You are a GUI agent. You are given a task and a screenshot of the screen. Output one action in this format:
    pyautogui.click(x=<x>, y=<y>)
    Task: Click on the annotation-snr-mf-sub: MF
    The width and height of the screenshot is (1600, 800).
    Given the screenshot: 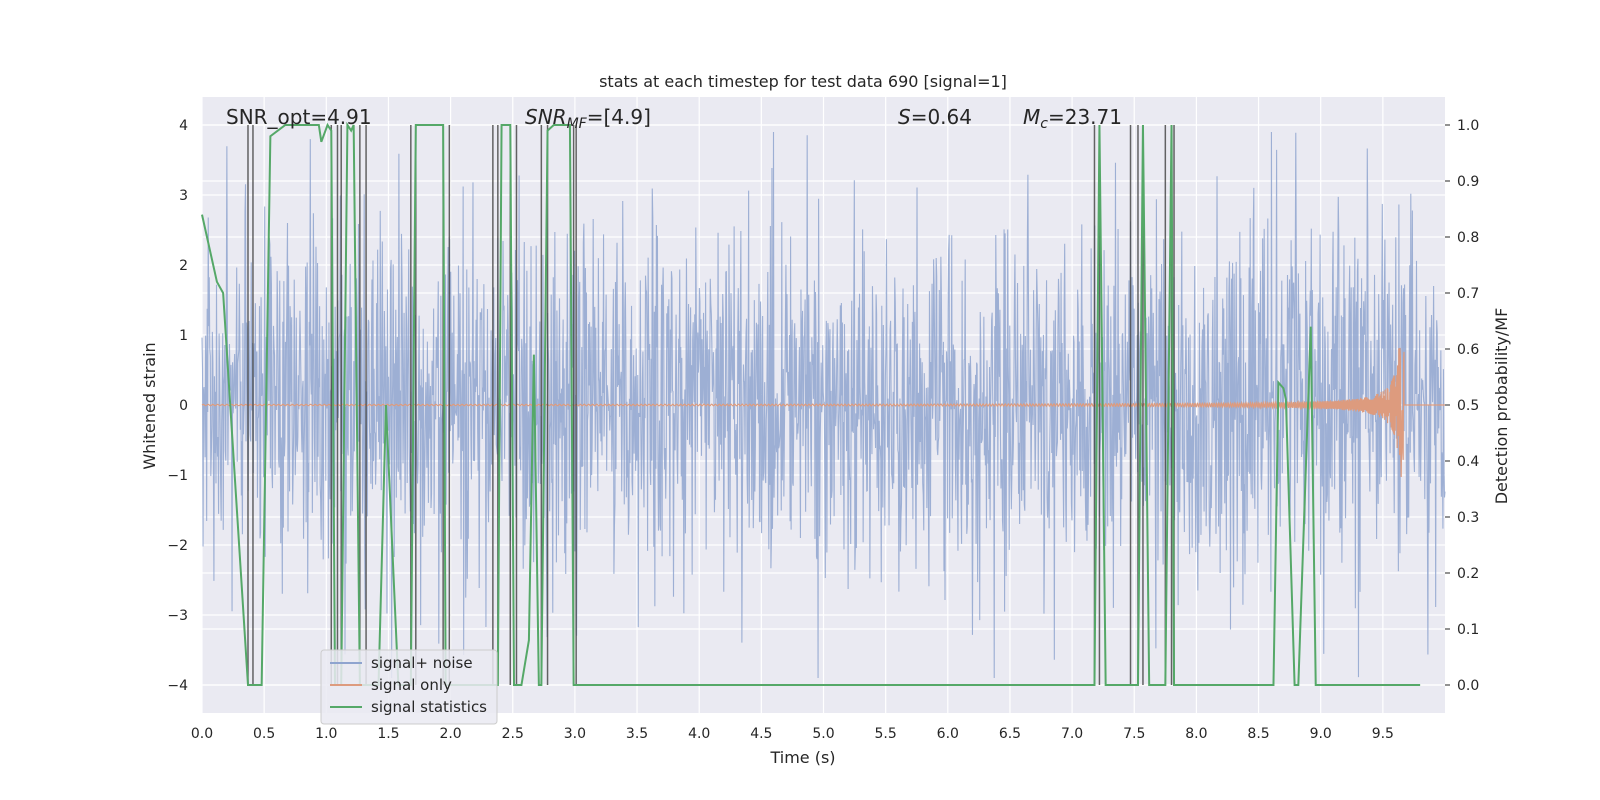 What is the action you would take?
    pyautogui.click(x=577, y=124)
    